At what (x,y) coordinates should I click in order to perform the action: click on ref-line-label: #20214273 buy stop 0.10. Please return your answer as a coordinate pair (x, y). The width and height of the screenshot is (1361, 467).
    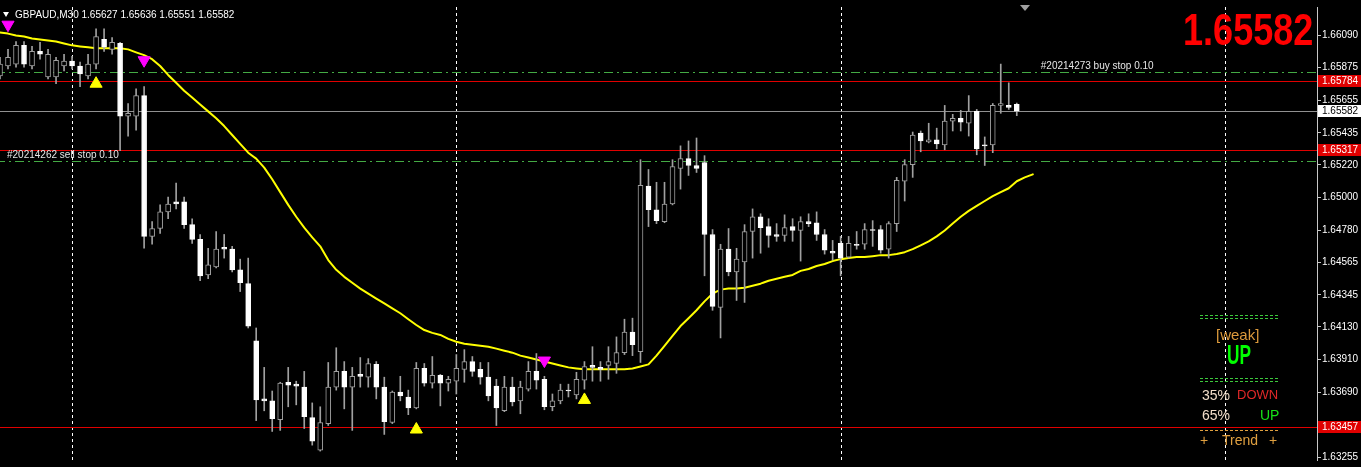
    Looking at the image, I should click on (1097, 65).